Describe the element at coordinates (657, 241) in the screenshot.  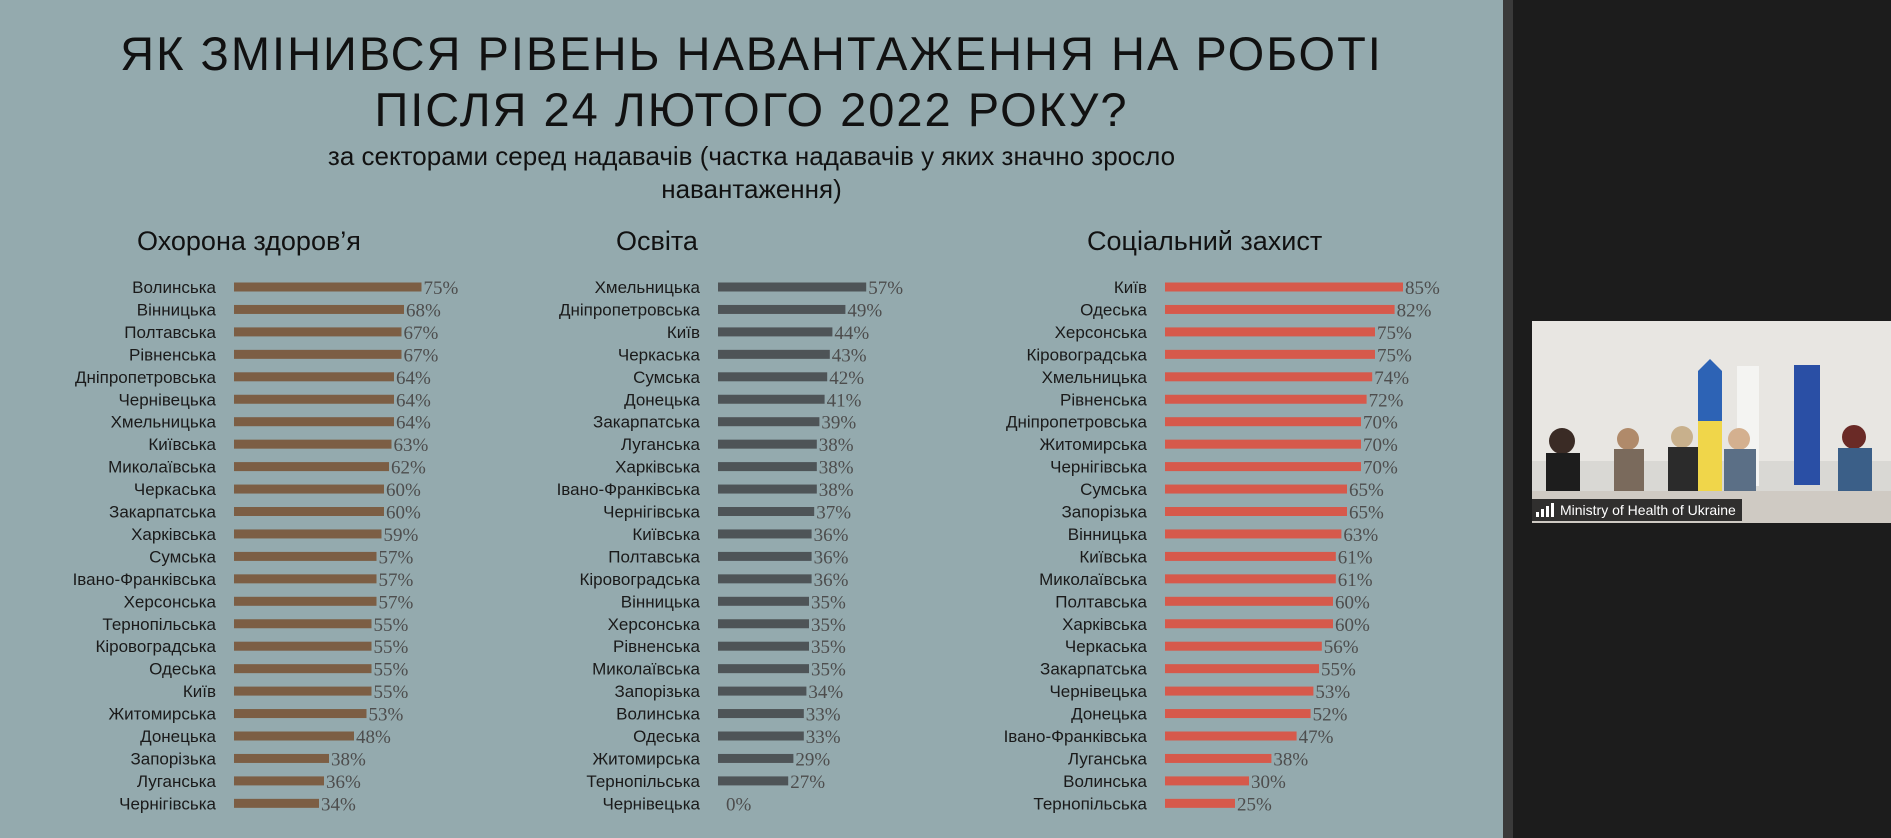
I see `chart-title-education: Освіта` at that location.